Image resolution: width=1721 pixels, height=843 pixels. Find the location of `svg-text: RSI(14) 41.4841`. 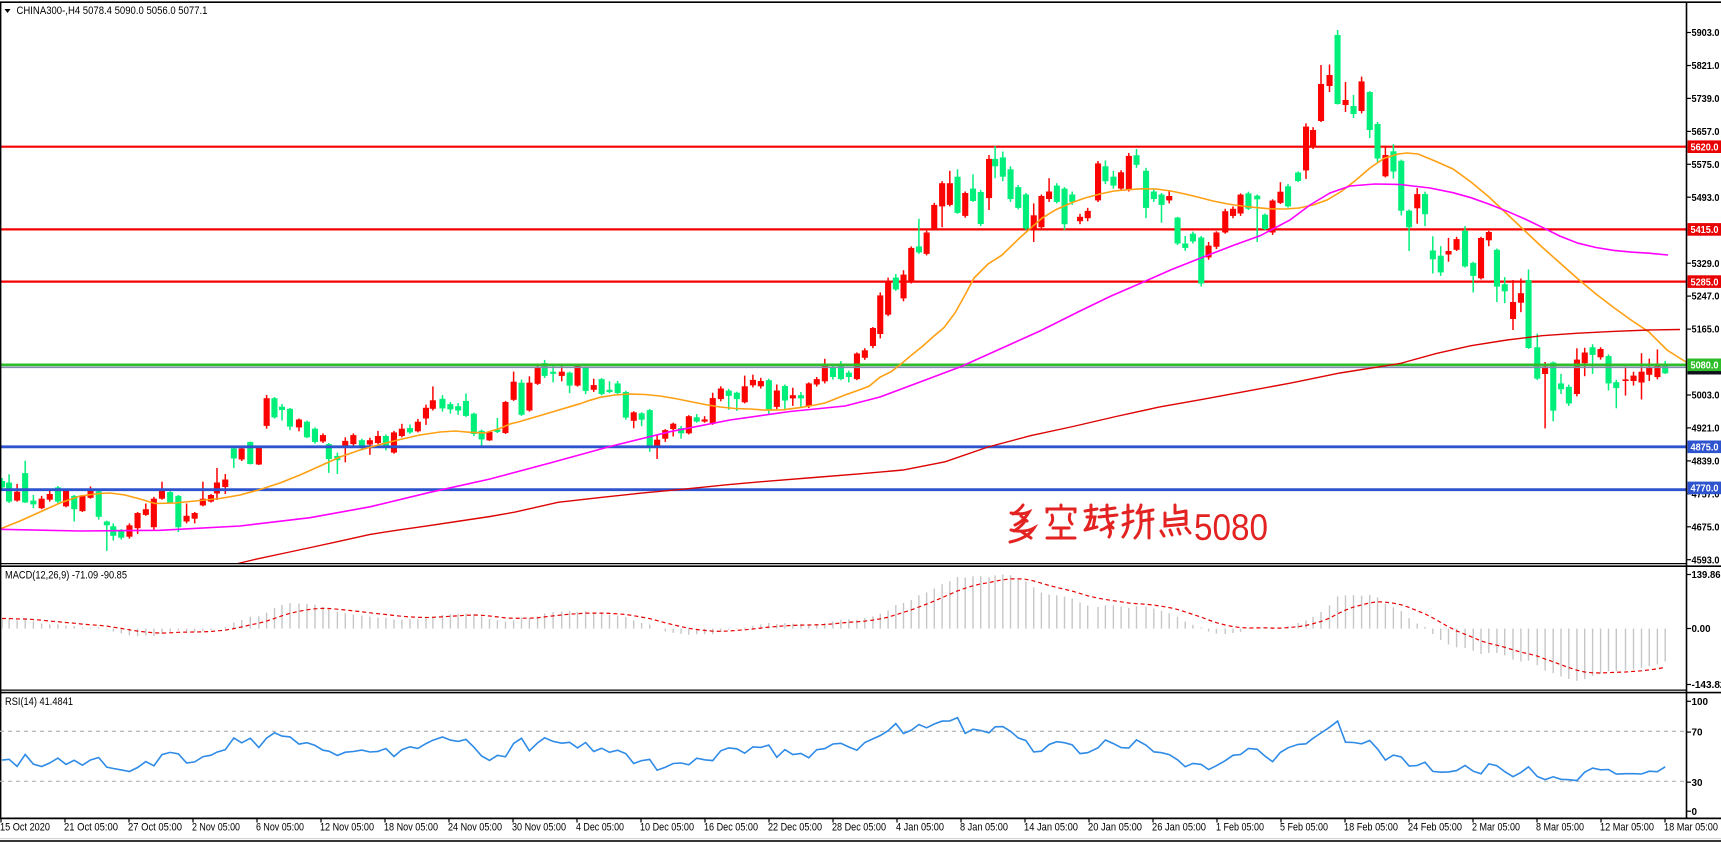

svg-text: RSI(14) 41.4841 is located at coordinates (39, 702).